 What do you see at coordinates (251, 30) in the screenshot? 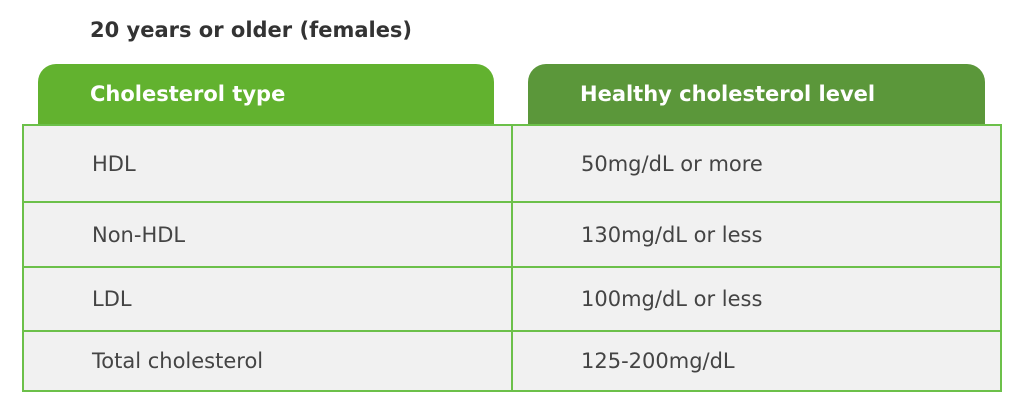
I see `title: 20 years or older (females)` at bounding box center [251, 30].